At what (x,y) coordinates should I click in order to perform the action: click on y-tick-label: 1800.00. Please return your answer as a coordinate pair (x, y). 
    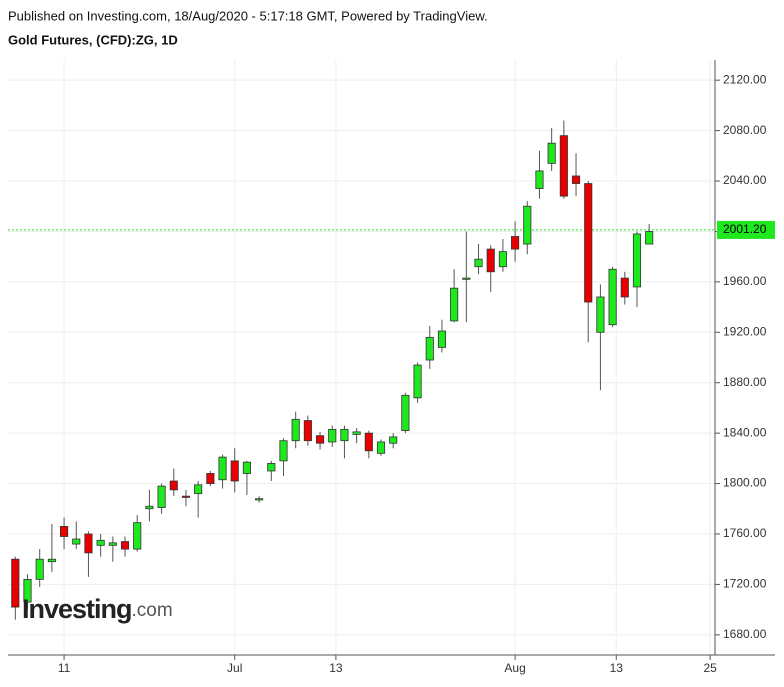
    Looking at the image, I should click on (745, 483).